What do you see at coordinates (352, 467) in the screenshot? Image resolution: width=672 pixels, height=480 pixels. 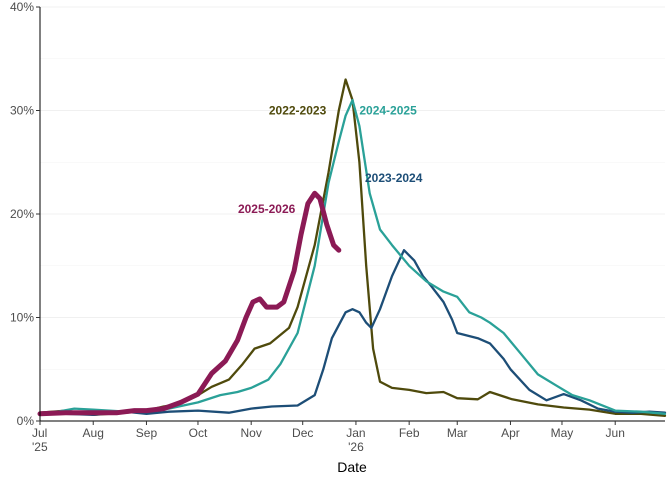 I see `x-axis-title: Date` at bounding box center [352, 467].